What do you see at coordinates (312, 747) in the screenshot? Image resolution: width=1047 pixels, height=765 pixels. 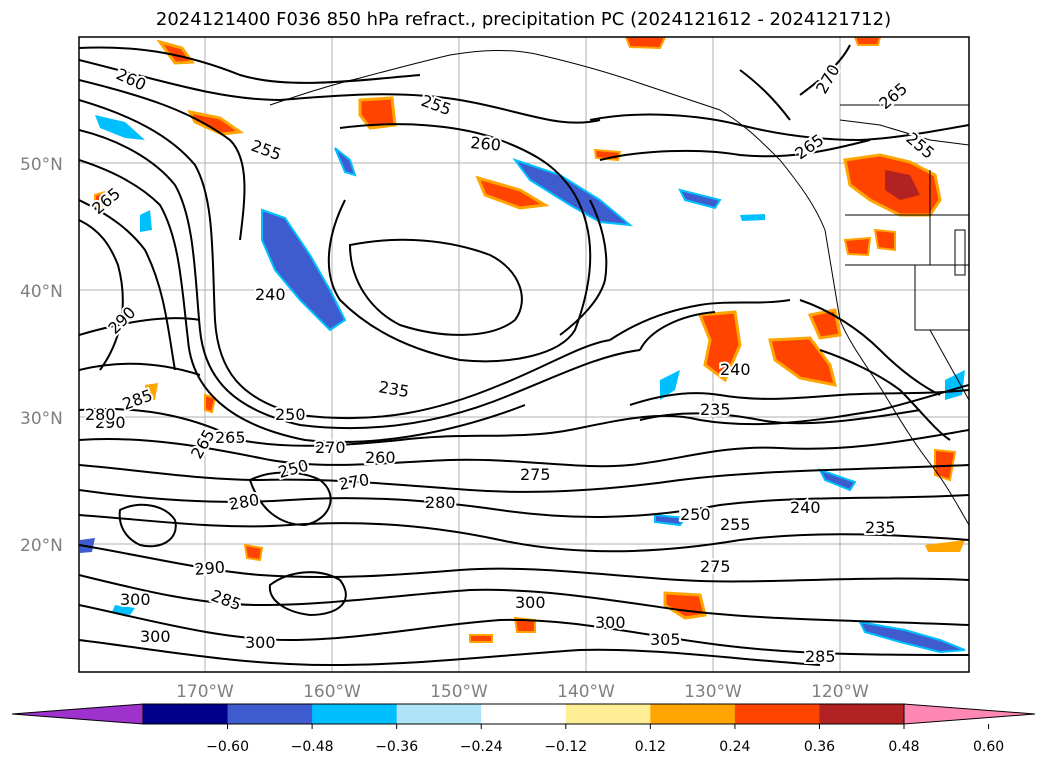 I see `colorbar-tick-label: −0.48` at bounding box center [312, 747].